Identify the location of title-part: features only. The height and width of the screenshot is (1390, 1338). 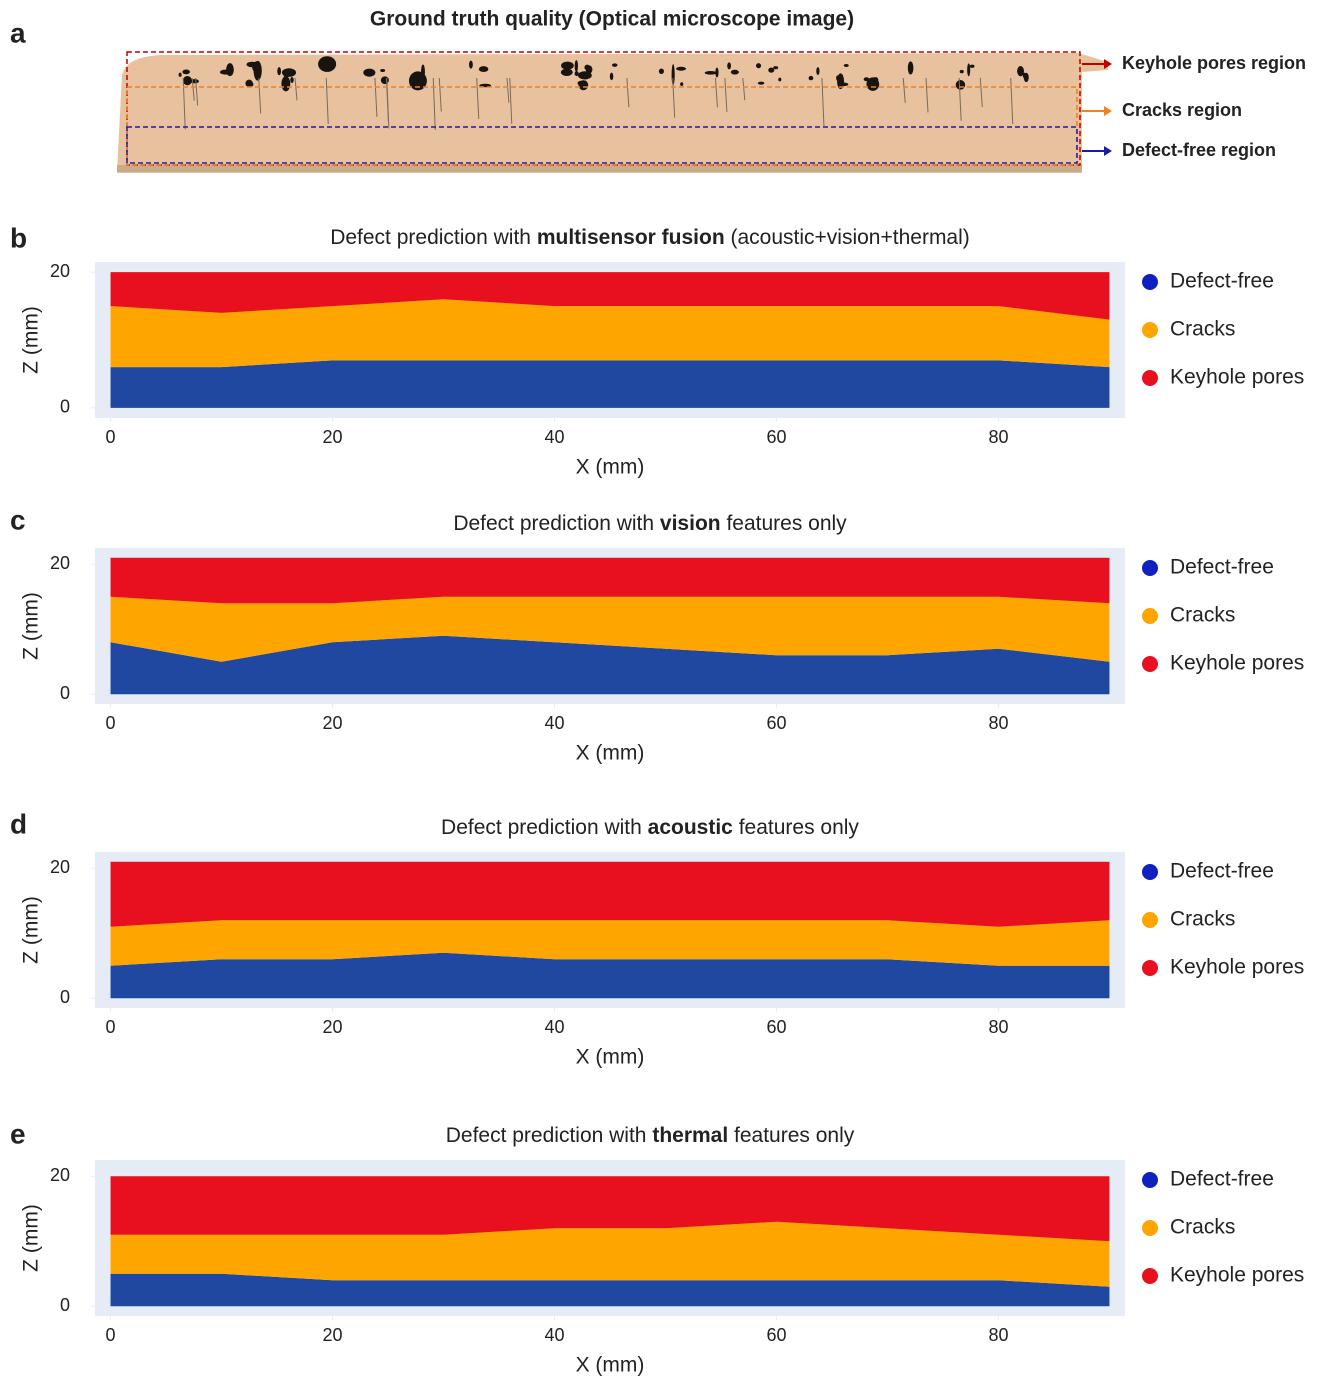
(791, 1135).